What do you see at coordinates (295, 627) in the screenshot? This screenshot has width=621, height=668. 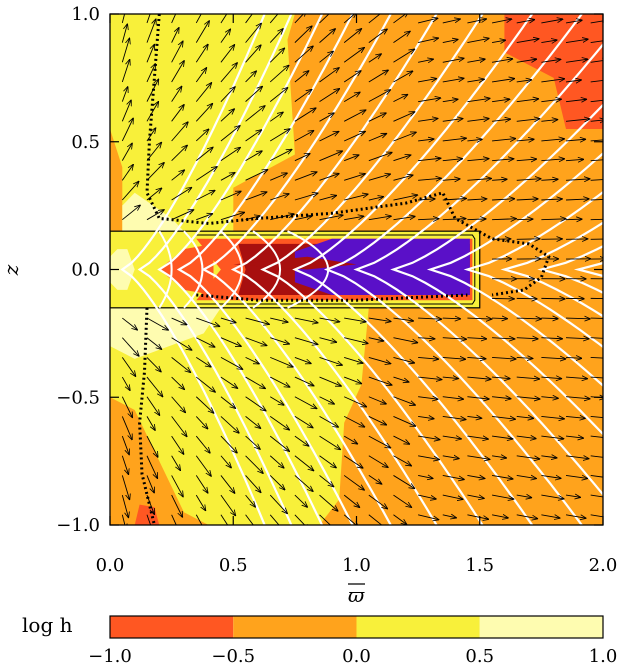 I see `colorbar-swatch` at bounding box center [295, 627].